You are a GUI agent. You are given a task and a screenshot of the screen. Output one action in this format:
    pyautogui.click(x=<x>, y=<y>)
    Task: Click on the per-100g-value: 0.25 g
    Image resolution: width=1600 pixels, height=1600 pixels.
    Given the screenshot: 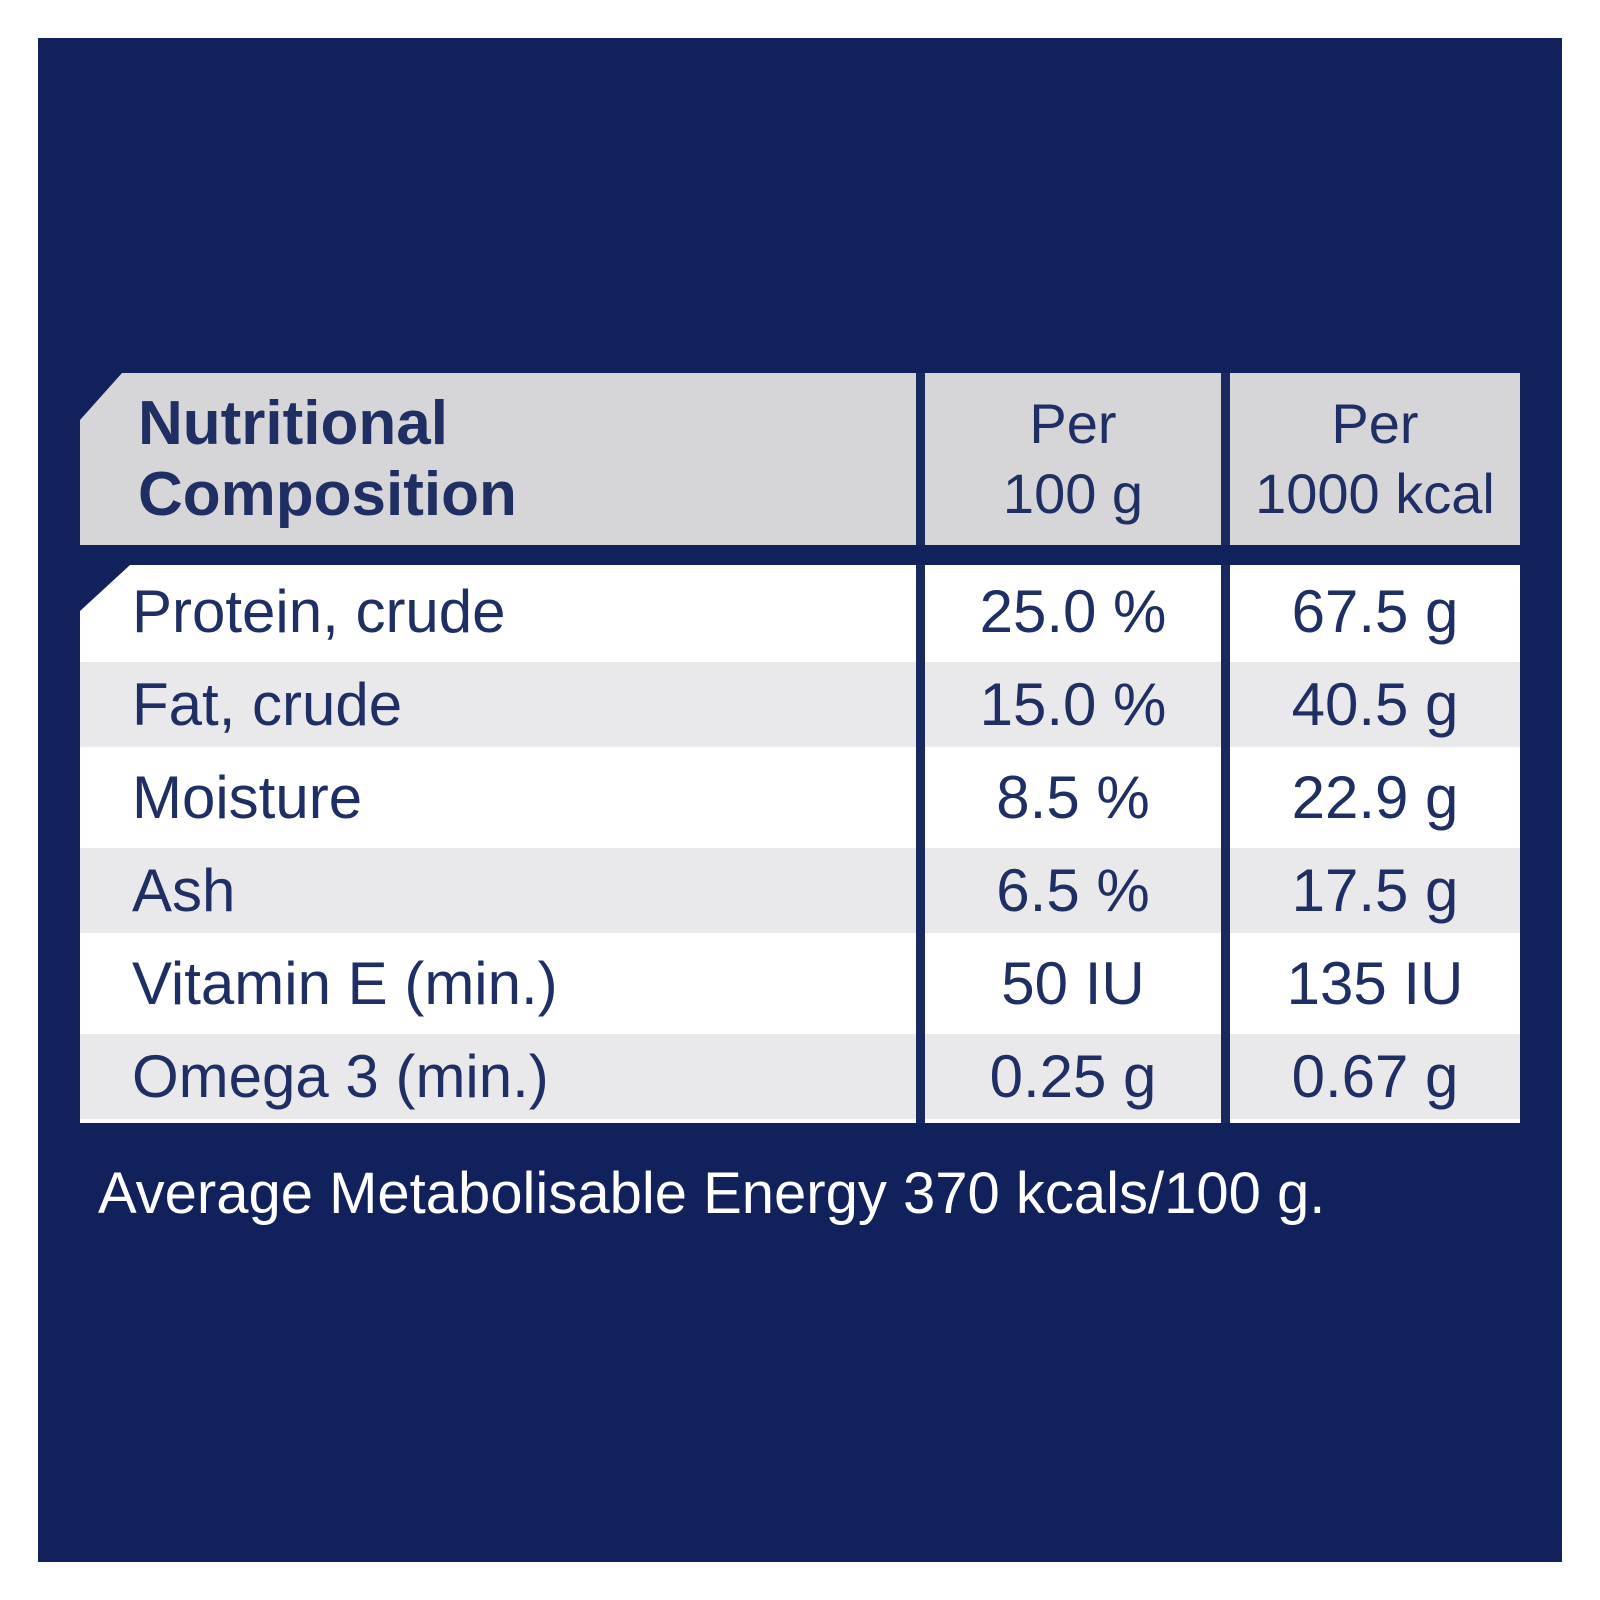 What is the action you would take?
    pyautogui.click(x=1073, y=1076)
    